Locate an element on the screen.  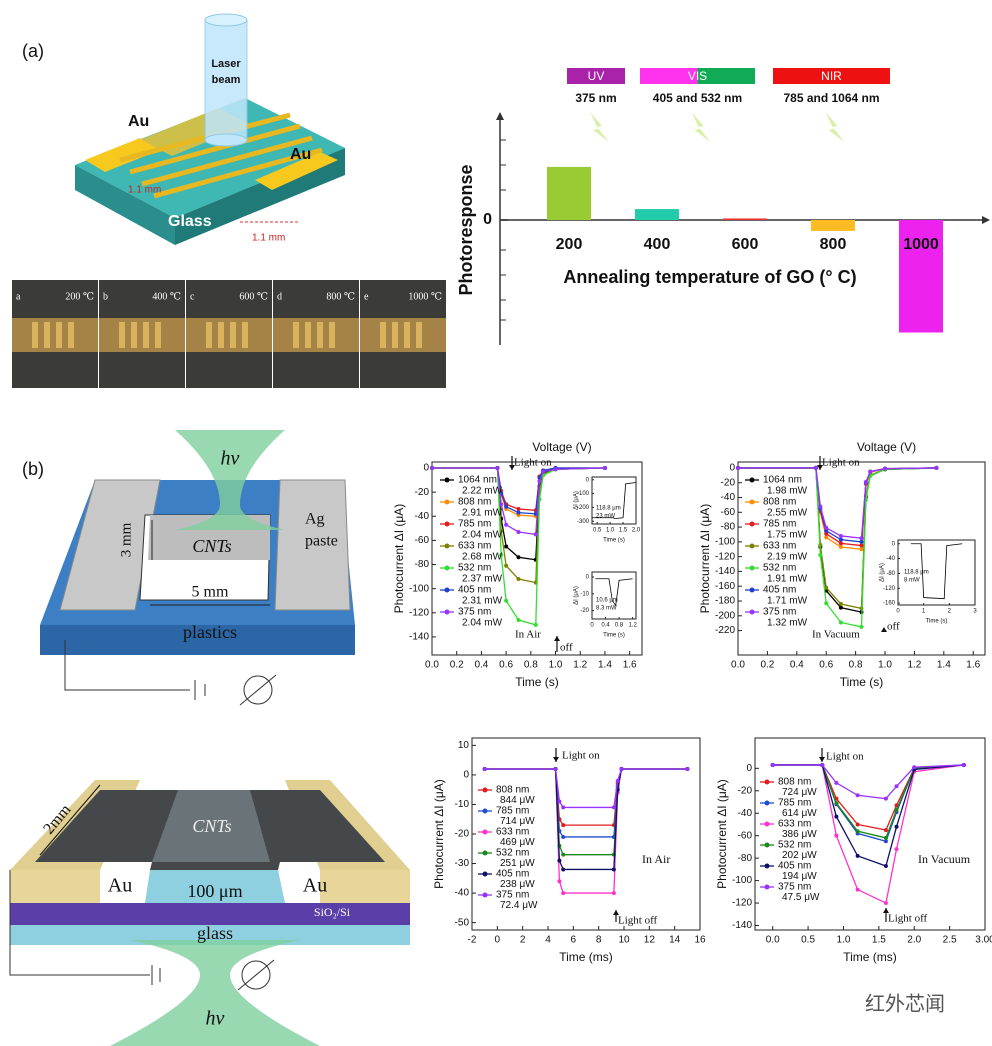
cnts-label: CNTs is located at coordinates (211, 826).